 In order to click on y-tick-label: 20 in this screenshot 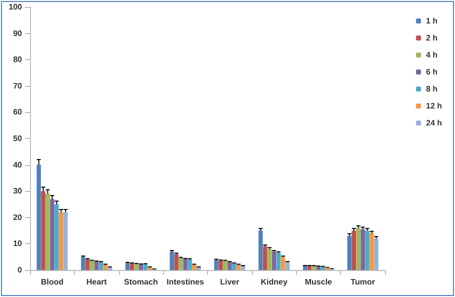, I will do `click(18, 217)`.